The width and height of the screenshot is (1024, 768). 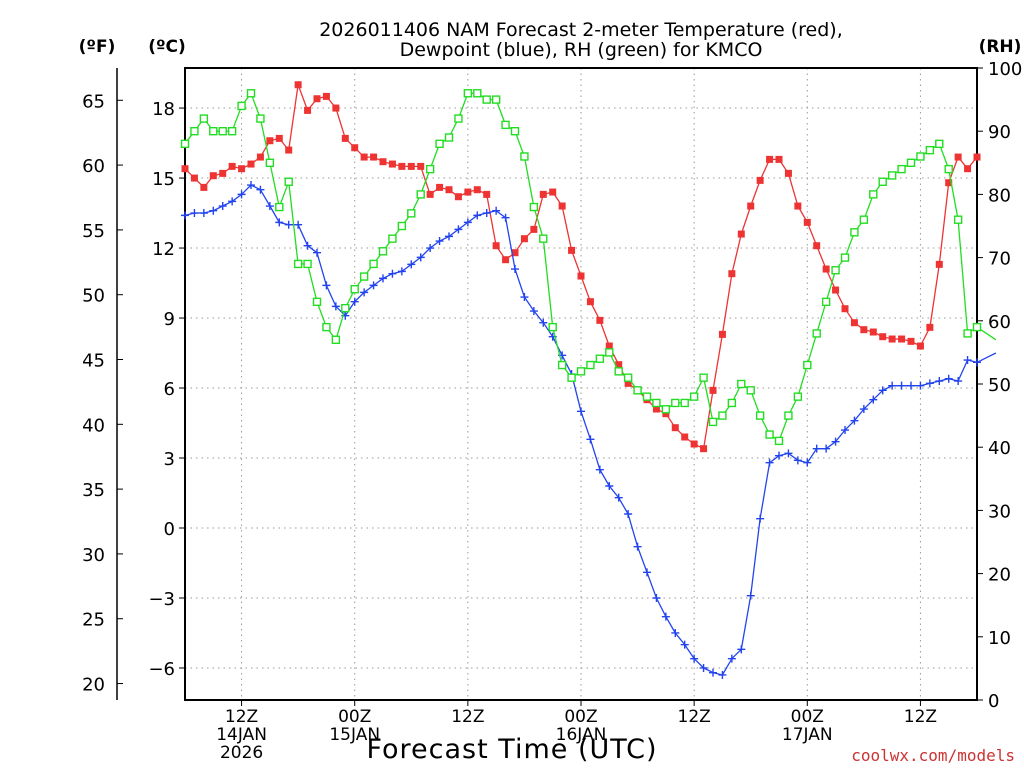 What do you see at coordinates (999, 448) in the screenshot?
I see `rh-tick-label: 40` at bounding box center [999, 448].